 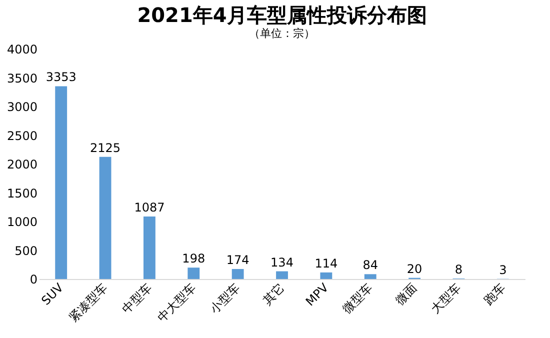 I want to click on x-tick-label: 微型车, so click(x=358, y=298).